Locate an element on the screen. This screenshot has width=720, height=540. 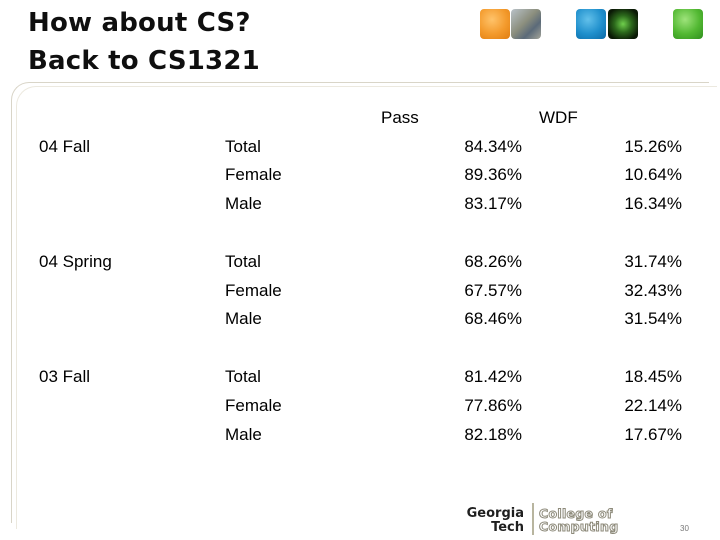
pass-value: 83.17% is located at coordinates (493, 203).